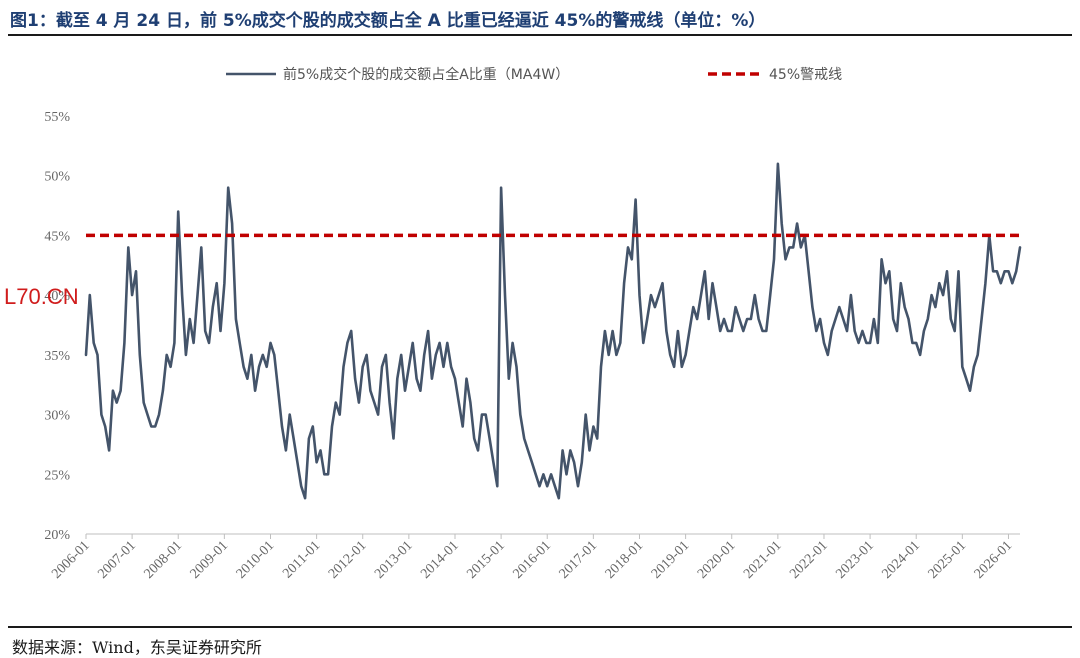 This screenshot has width=1080, height=658. Describe the element at coordinates (71, 560) in the screenshot. I see `x-tick-label: 2006-01` at that location.